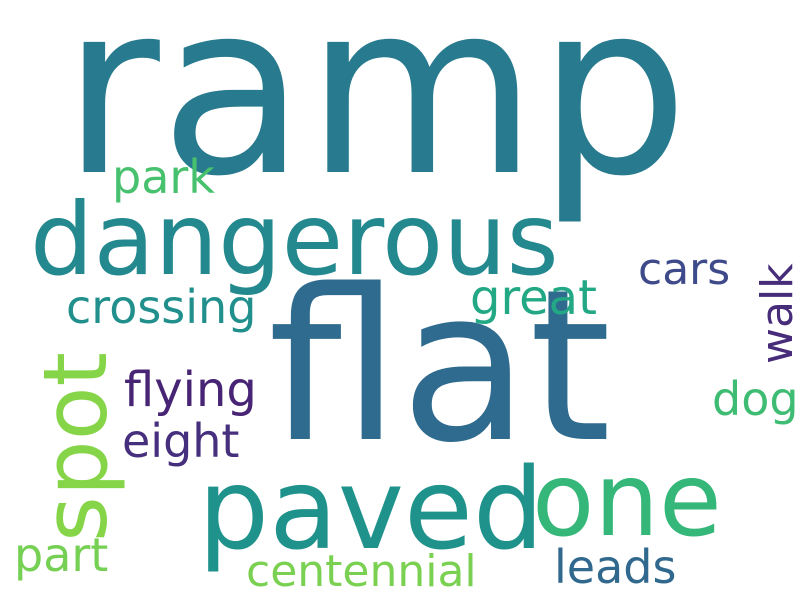 Image resolution: width=800 pixels, height=600 pixels. What do you see at coordinates (181, 441) in the screenshot?
I see `word-eight: eight` at bounding box center [181, 441].